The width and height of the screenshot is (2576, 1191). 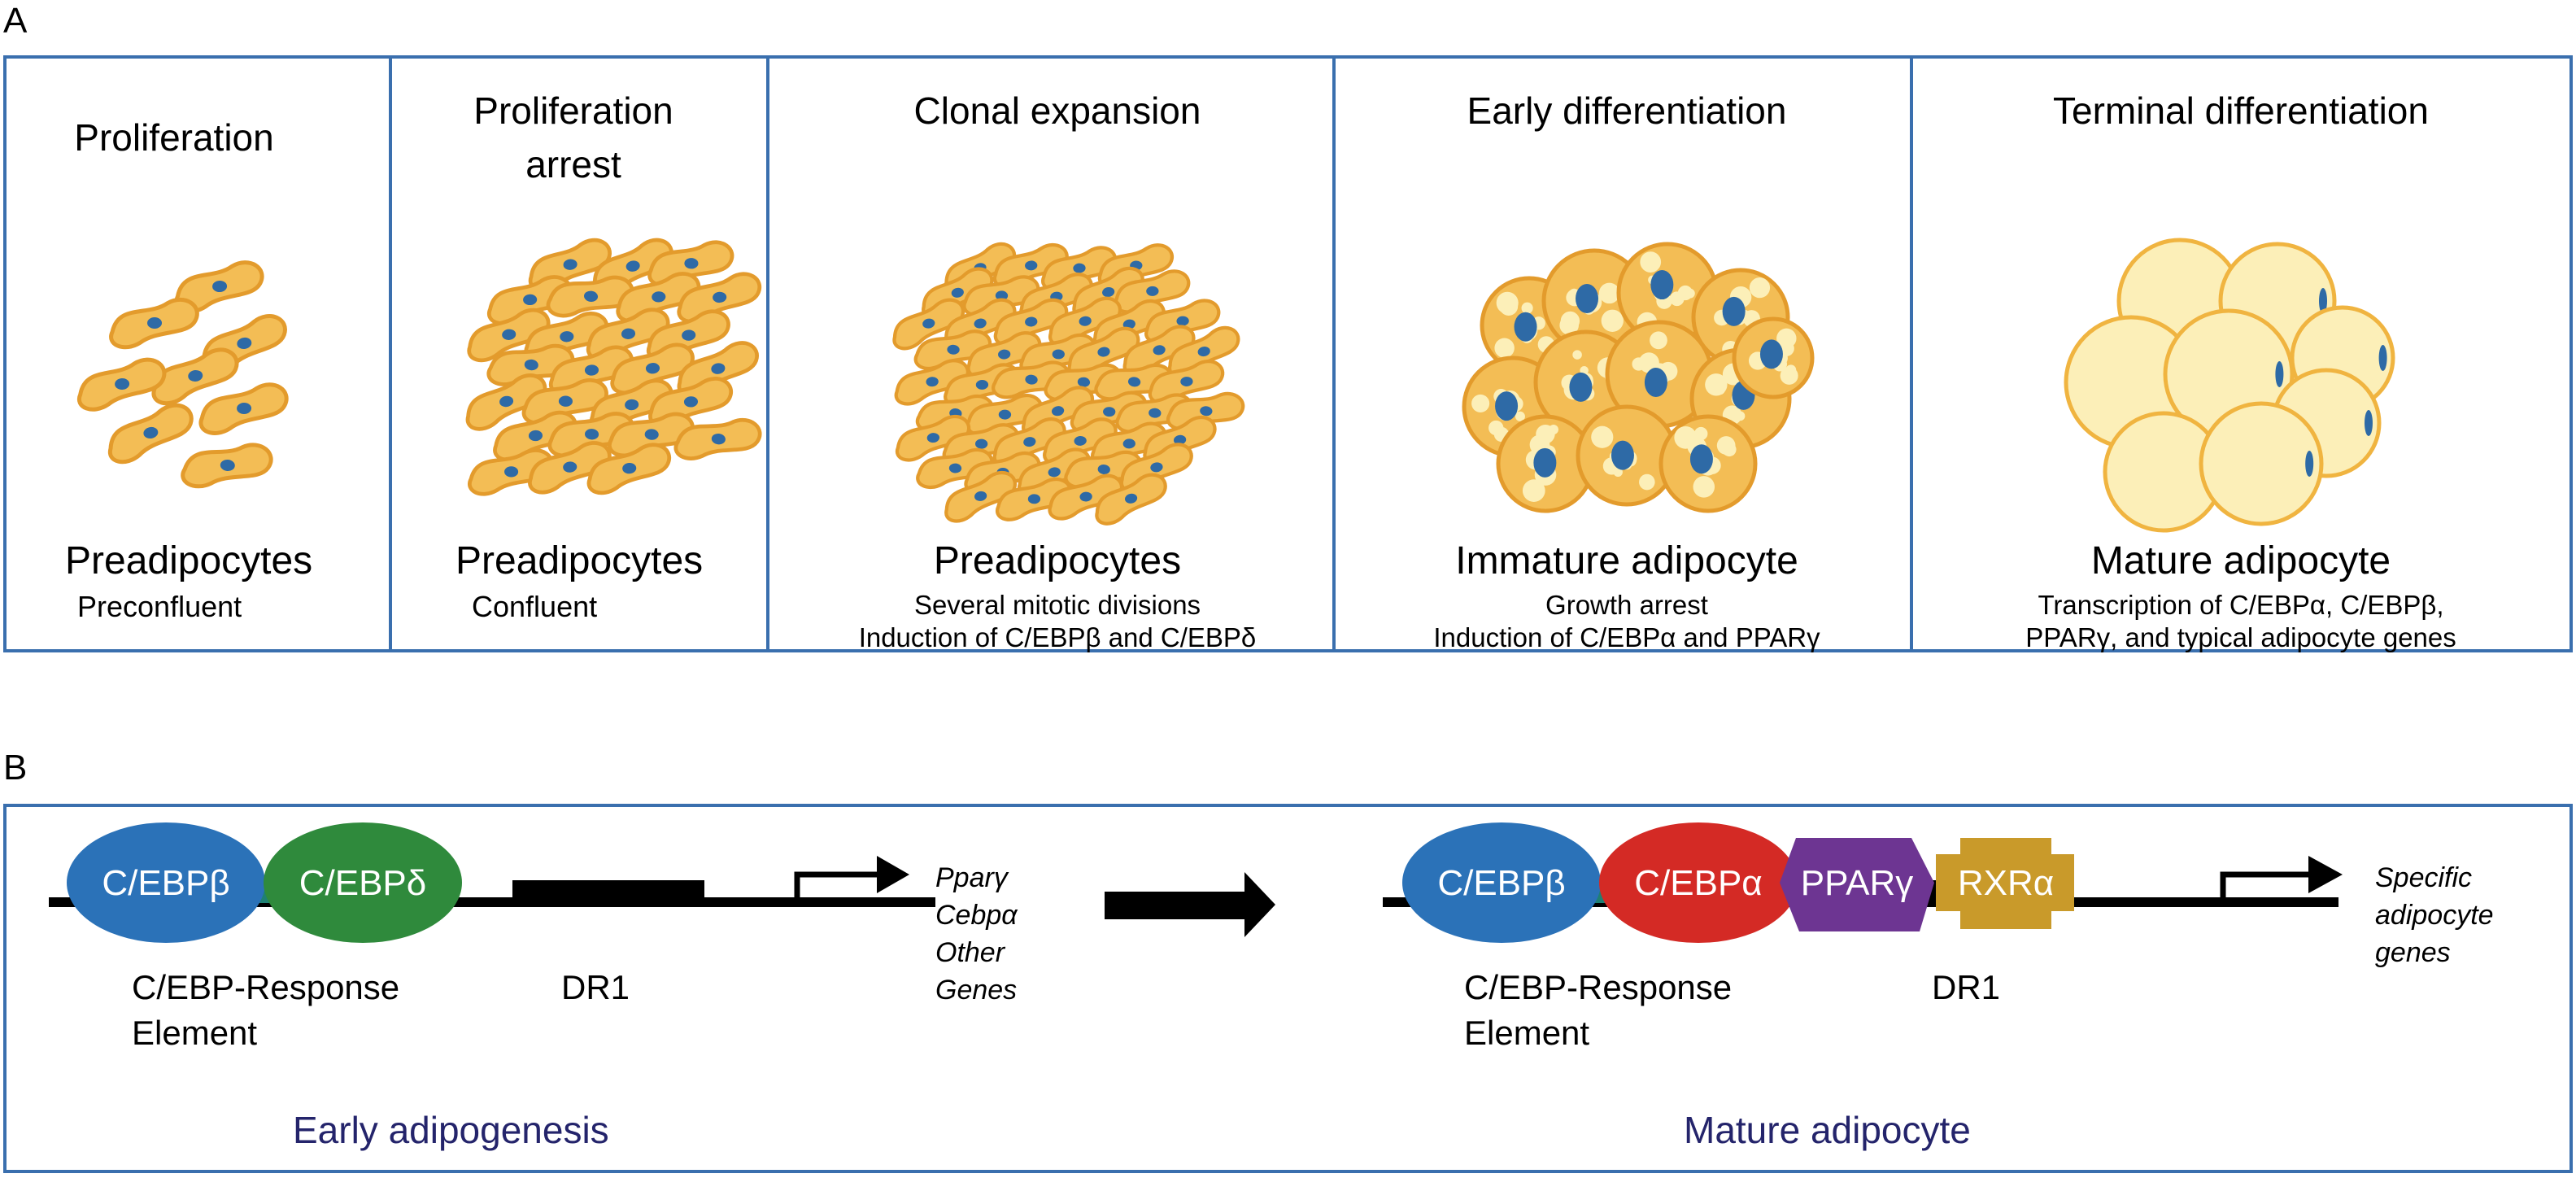 I want to click on target-gene: Other, so click(x=970, y=952).